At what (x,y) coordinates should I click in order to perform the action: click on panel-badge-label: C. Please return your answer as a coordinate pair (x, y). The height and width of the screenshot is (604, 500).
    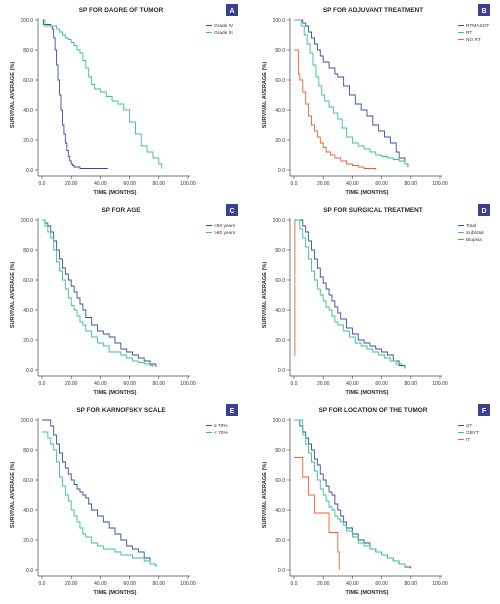
    Looking at the image, I should click on (231, 211).